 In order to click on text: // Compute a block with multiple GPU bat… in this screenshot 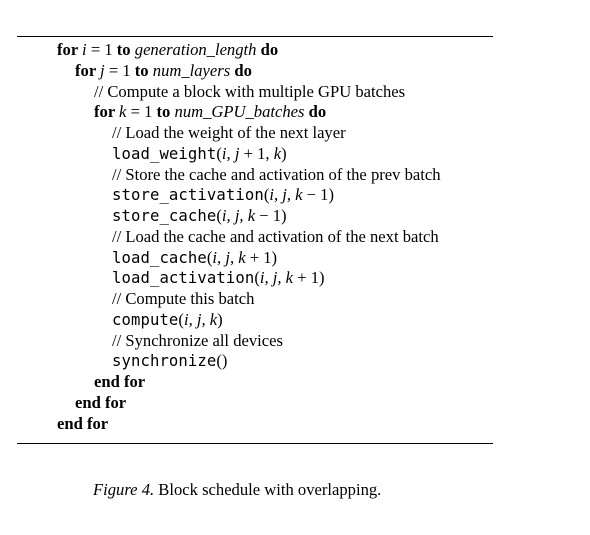, I will do `click(250, 91)`.